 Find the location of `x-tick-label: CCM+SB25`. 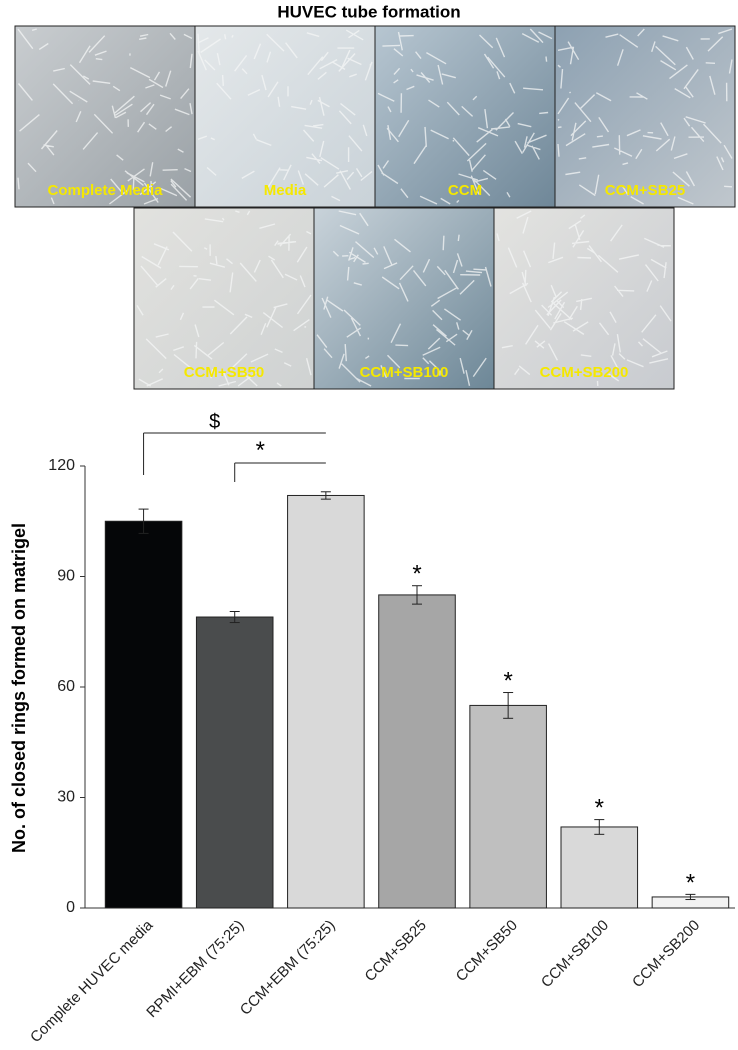

x-tick-label: CCM+SB25 is located at coordinates (396, 951).